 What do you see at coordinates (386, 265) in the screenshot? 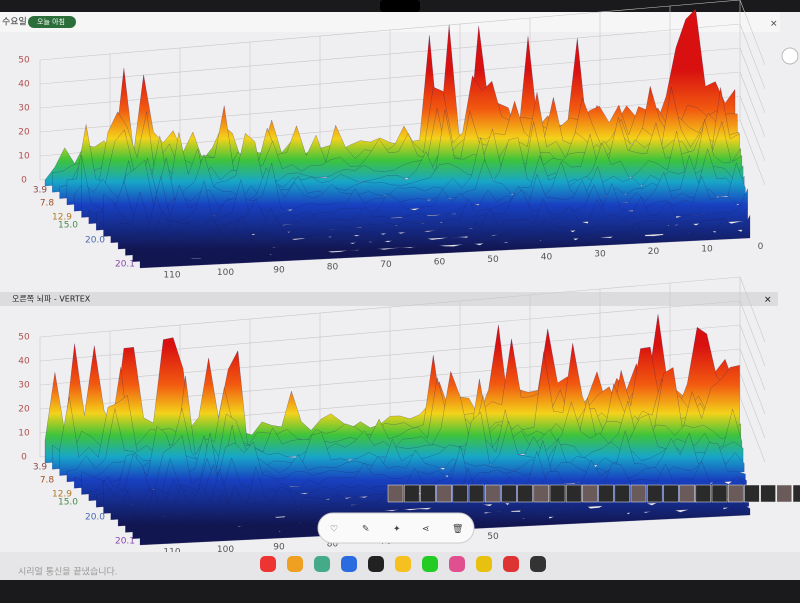
I see `x-tick-label: 70` at bounding box center [386, 265].